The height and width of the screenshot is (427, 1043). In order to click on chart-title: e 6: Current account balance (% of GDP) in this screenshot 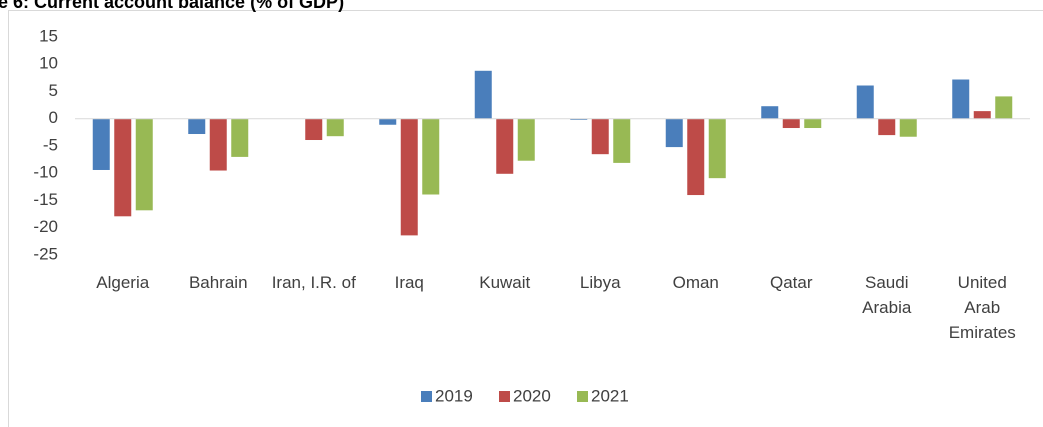, I will do `click(172, 6)`.